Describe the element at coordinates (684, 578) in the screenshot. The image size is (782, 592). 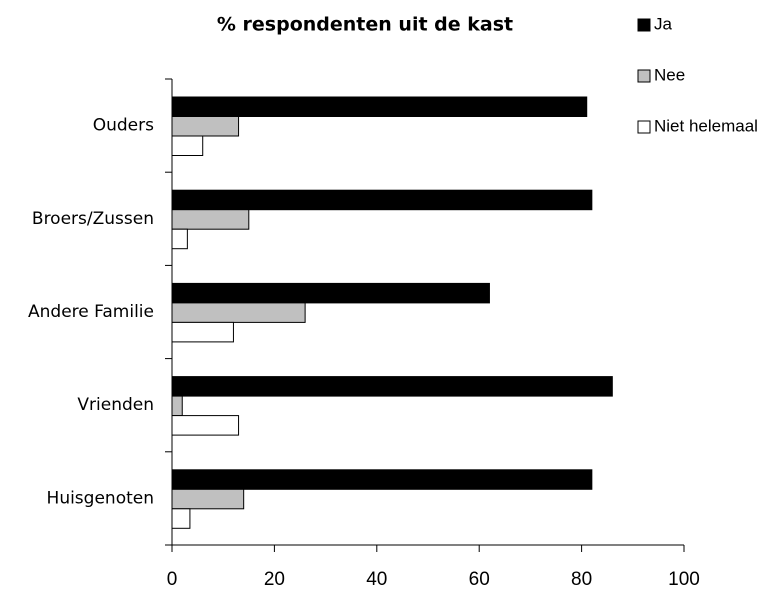
I see `x-tick-label: 100` at that location.